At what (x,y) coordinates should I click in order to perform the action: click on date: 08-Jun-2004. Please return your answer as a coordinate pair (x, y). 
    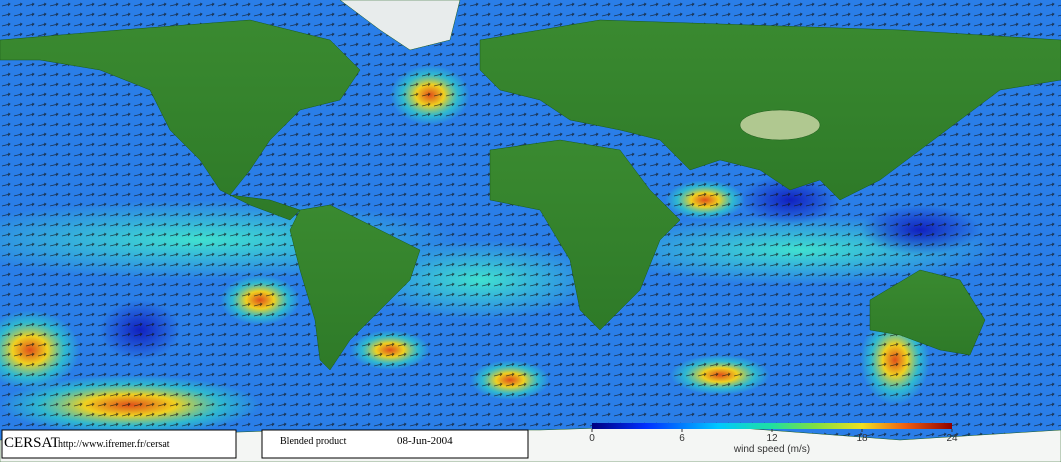
    Looking at the image, I should click on (425, 441).